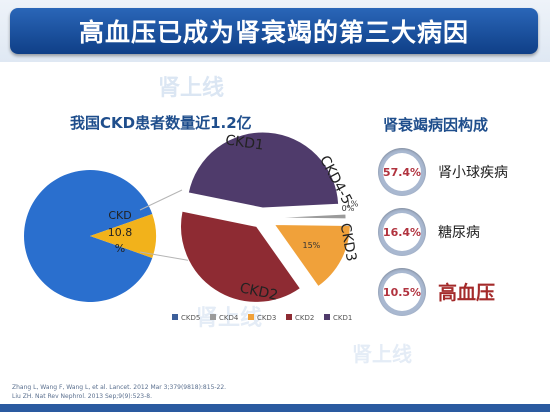 The height and width of the screenshot is (412, 550). I want to click on cause-name-1: 肾小球疾病, so click(473, 173).